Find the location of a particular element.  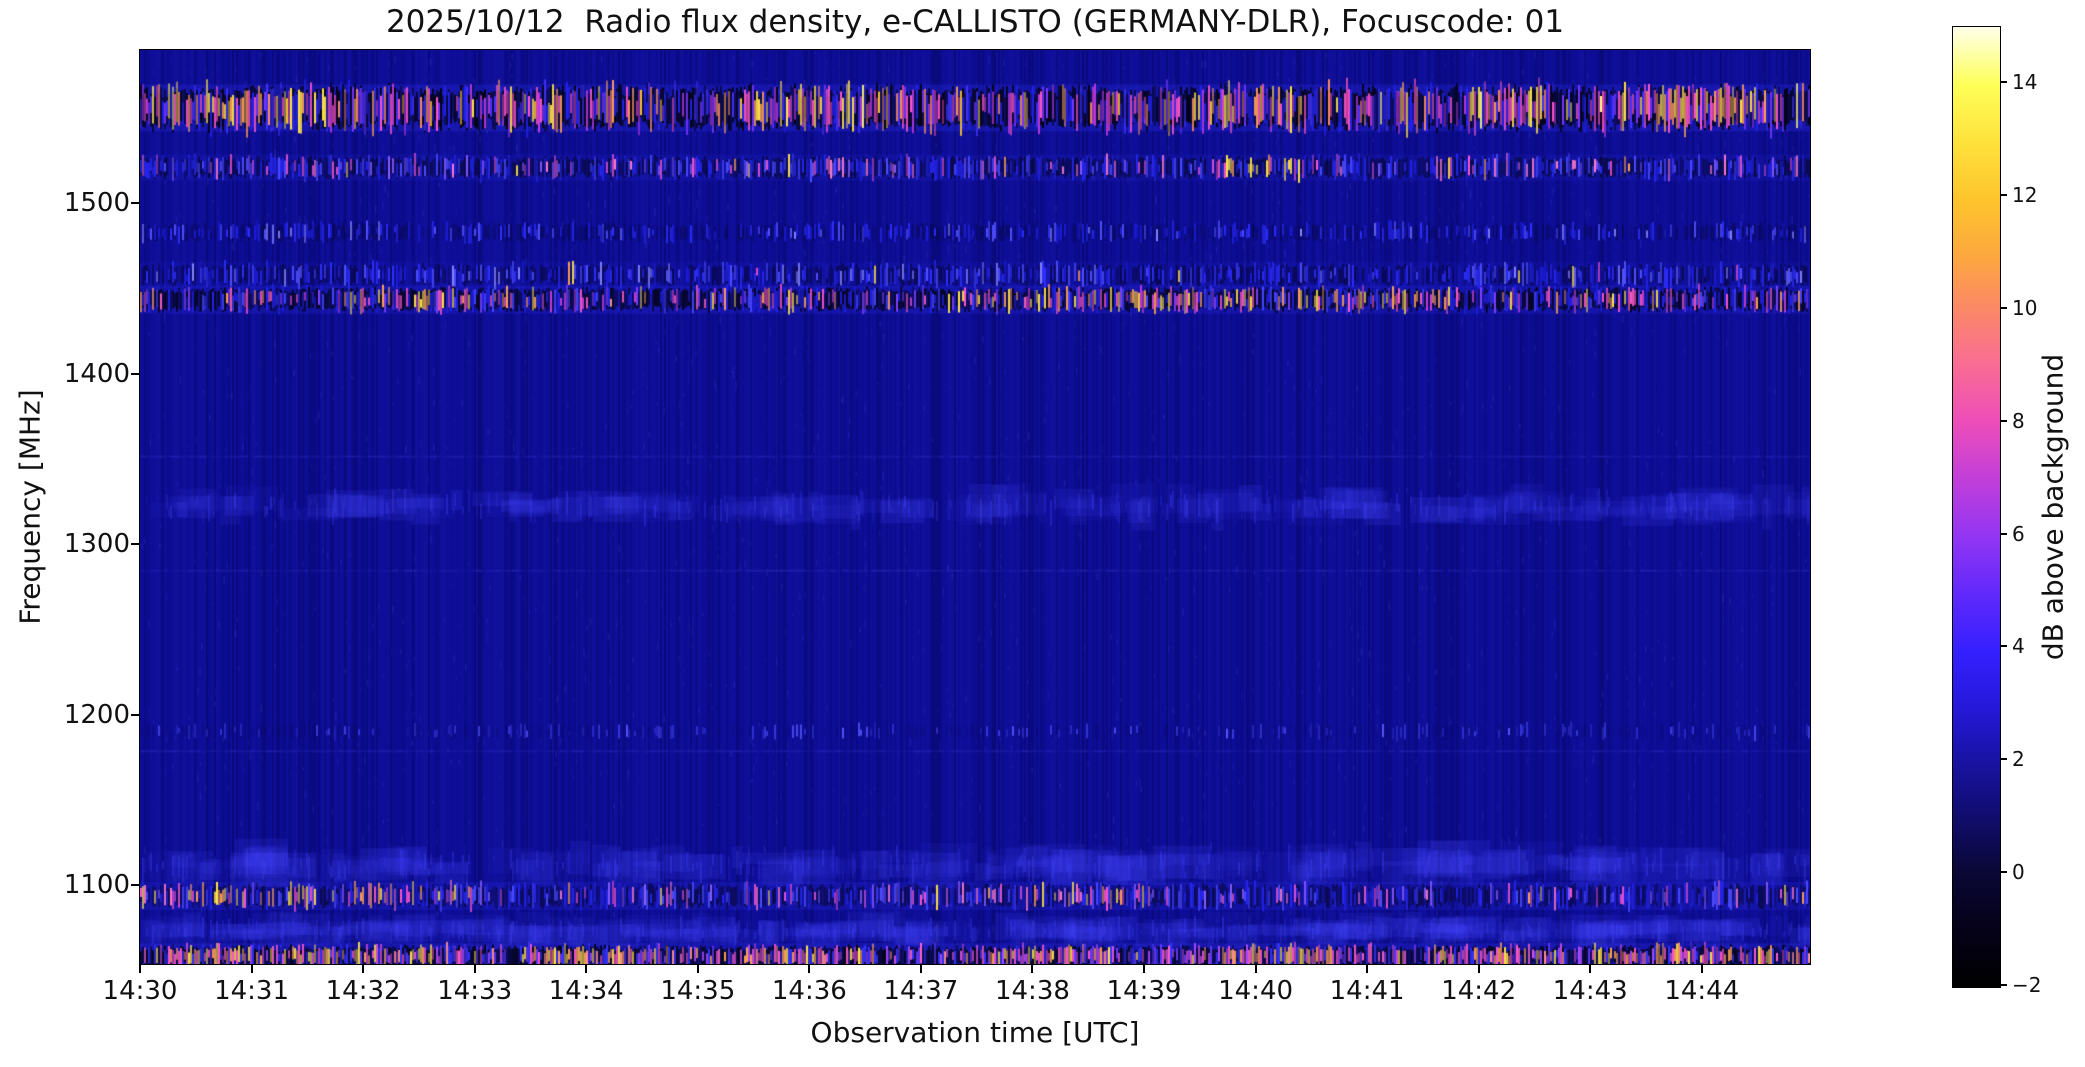

x-tick-label: 14:40 is located at coordinates (1256, 991).